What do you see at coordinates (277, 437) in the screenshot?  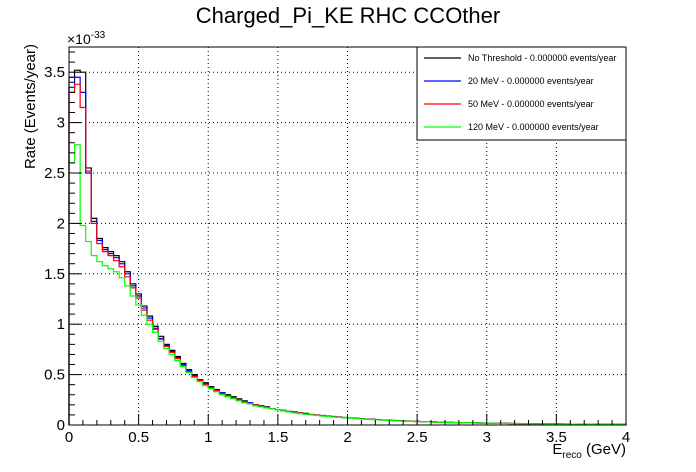 I see `x-tick-label: 1.5` at bounding box center [277, 437].